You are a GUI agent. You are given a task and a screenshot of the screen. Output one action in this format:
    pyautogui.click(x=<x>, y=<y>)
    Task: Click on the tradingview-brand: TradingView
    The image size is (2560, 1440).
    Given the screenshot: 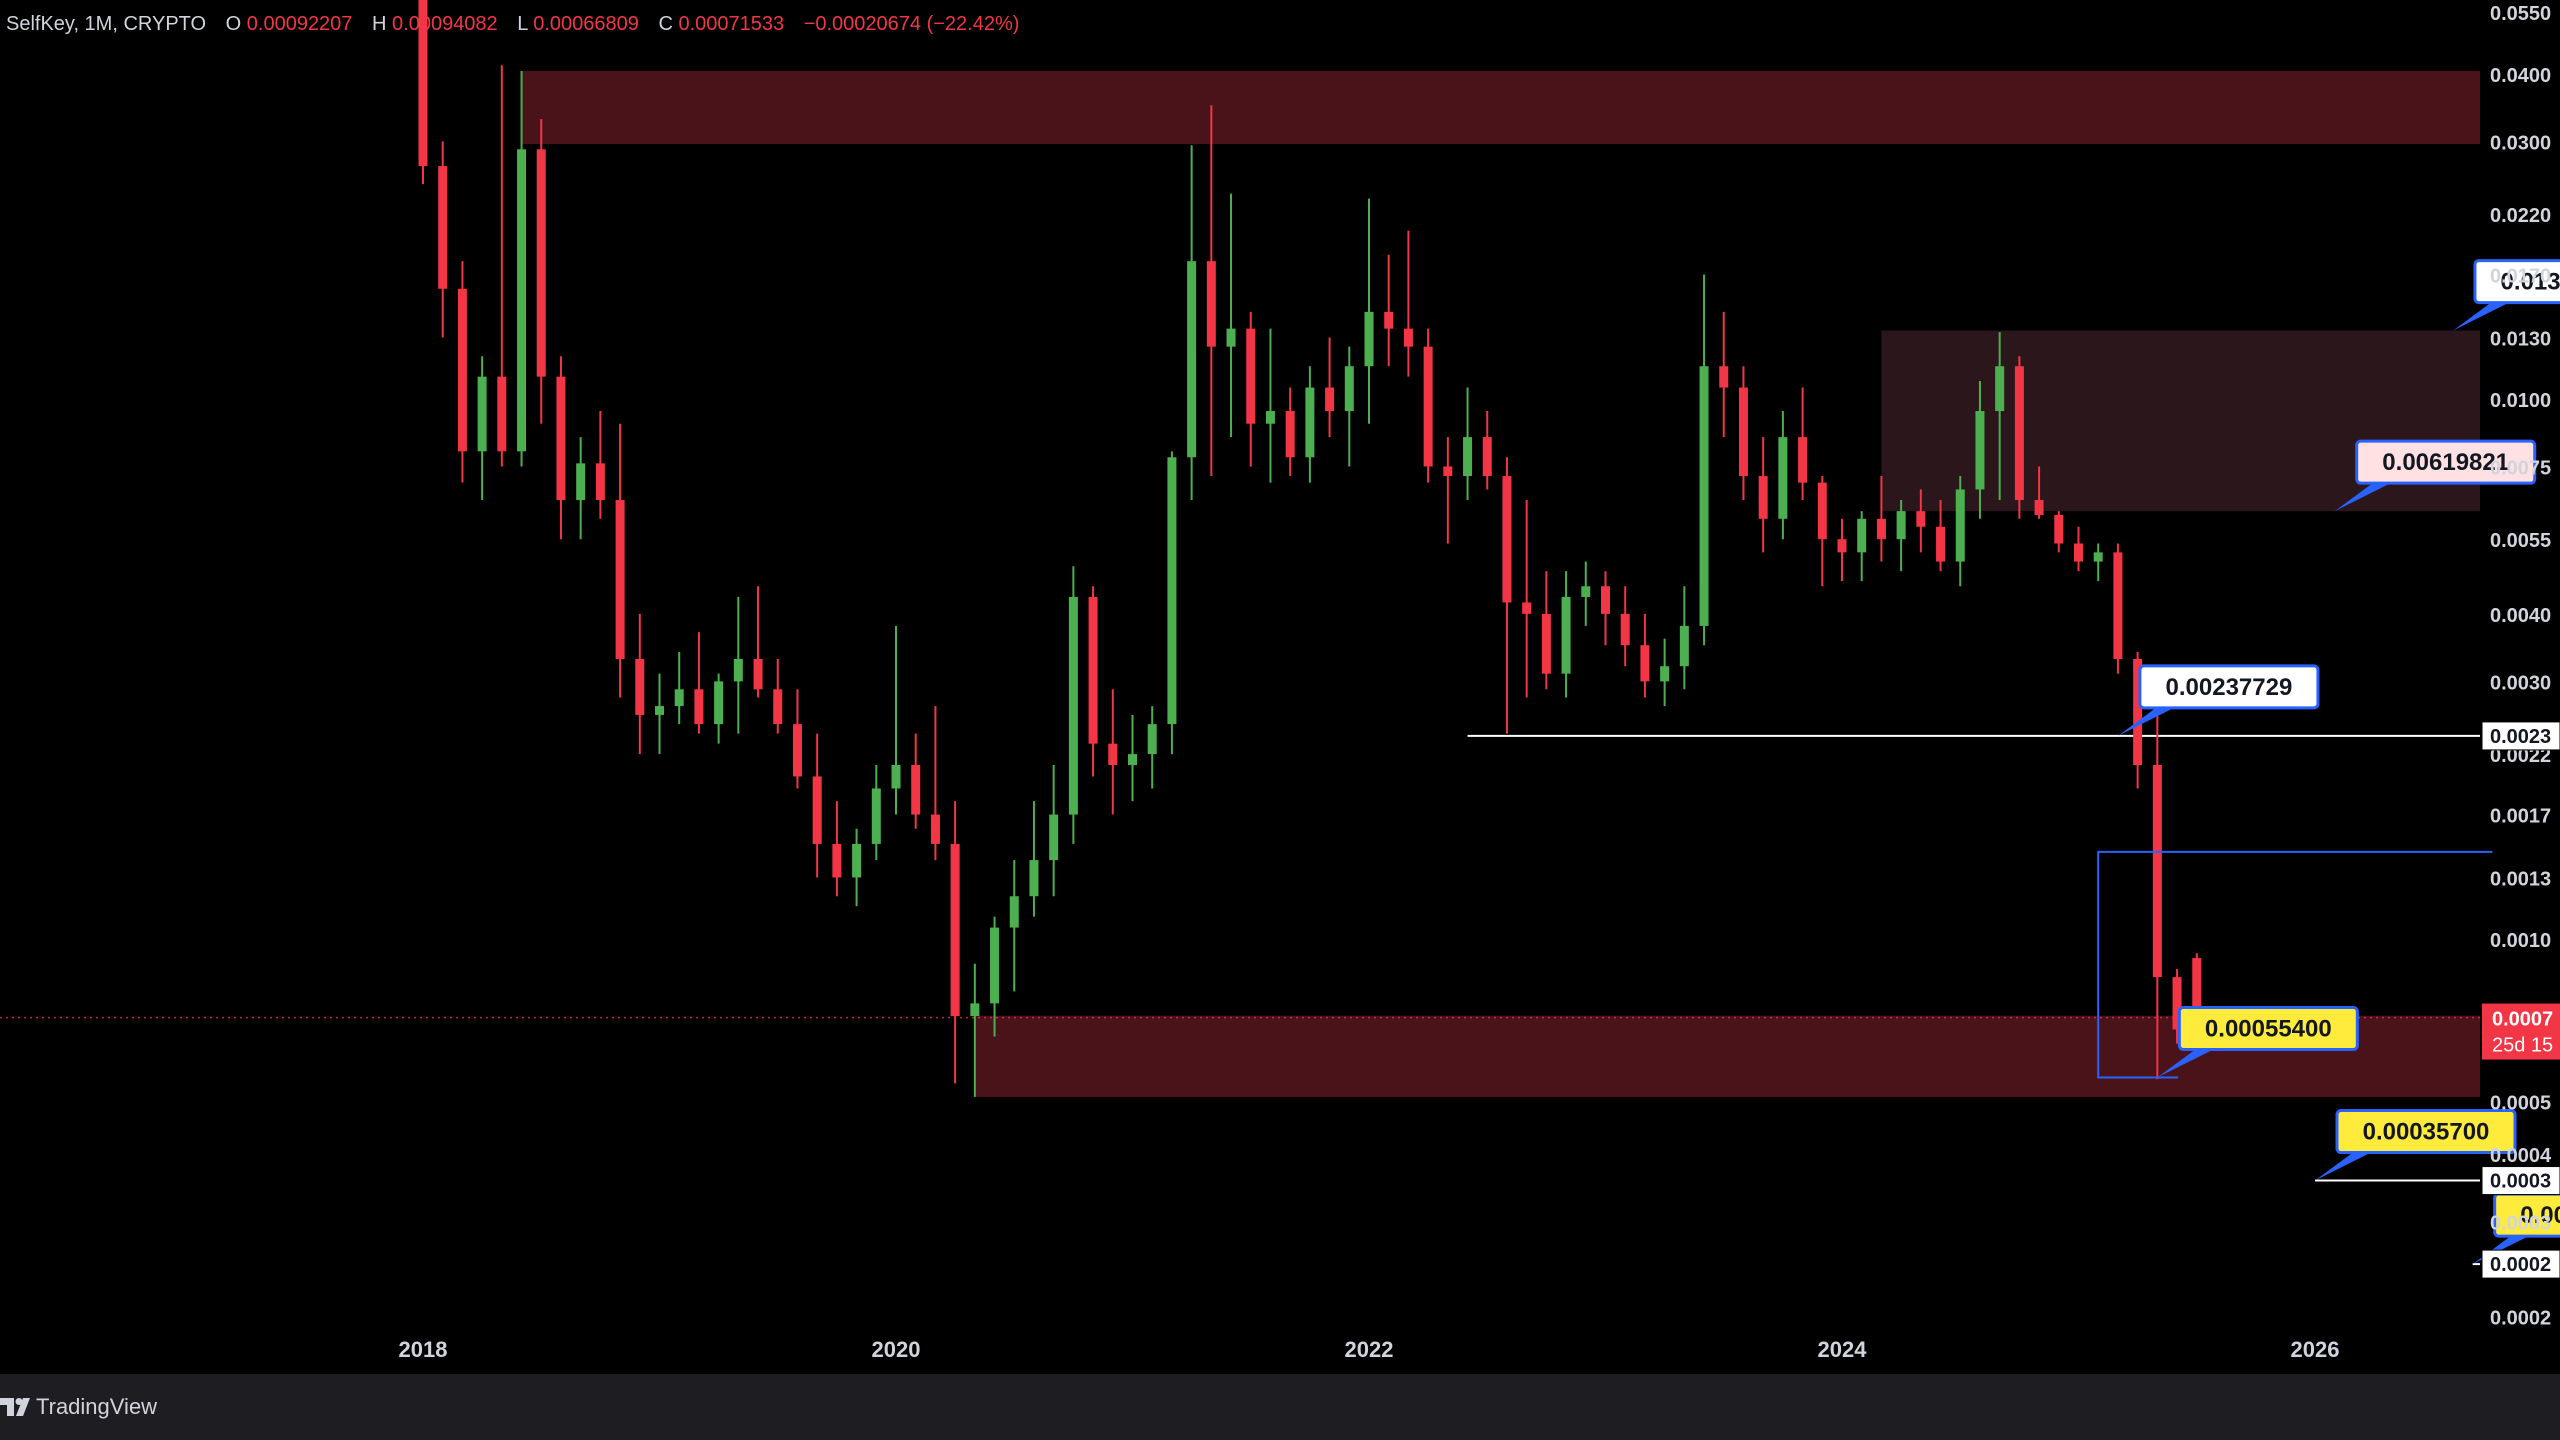 What is the action you would take?
    pyautogui.click(x=97, y=1406)
    